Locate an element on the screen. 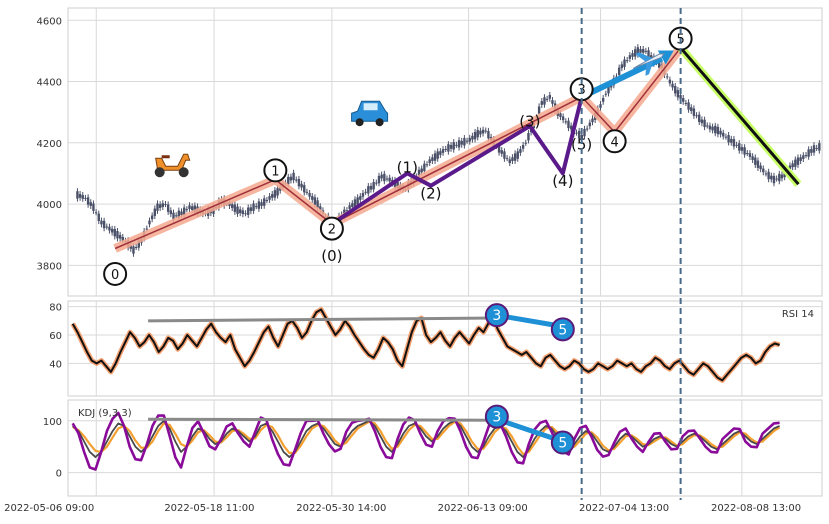 The width and height of the screenshot is (829, 524). car-window is located at coordinates (370, 107).